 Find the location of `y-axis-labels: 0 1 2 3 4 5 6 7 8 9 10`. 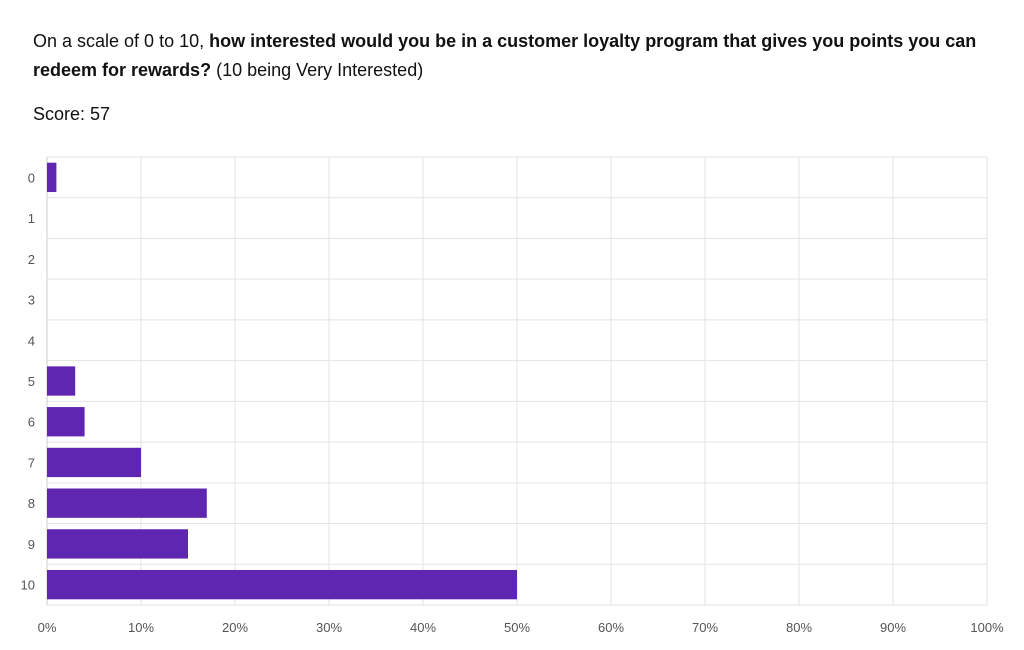

y-axis-labels: 0 1 2 3 4 5 6 7 8 9 10 is located at coordinates (28, 381).